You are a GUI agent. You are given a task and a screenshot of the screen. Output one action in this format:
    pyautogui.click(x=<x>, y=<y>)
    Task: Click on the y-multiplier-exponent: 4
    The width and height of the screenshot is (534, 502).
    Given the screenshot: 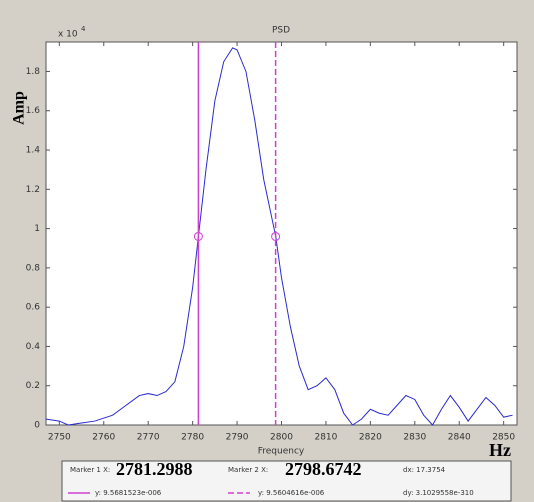 What is the action you would take?
    pyautogui.click(x=83, y=29)
    